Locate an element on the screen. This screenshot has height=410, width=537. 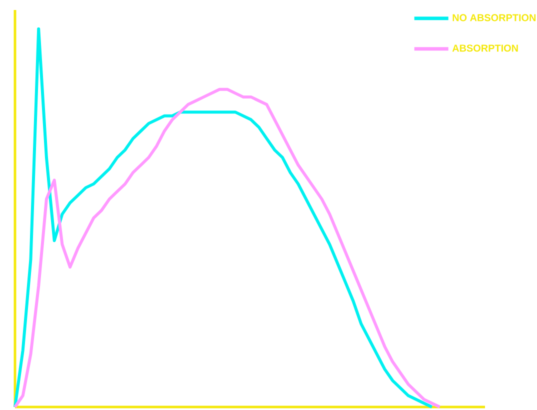
legend-label: NO ABSORPTION is located at coordinates (494, 18).